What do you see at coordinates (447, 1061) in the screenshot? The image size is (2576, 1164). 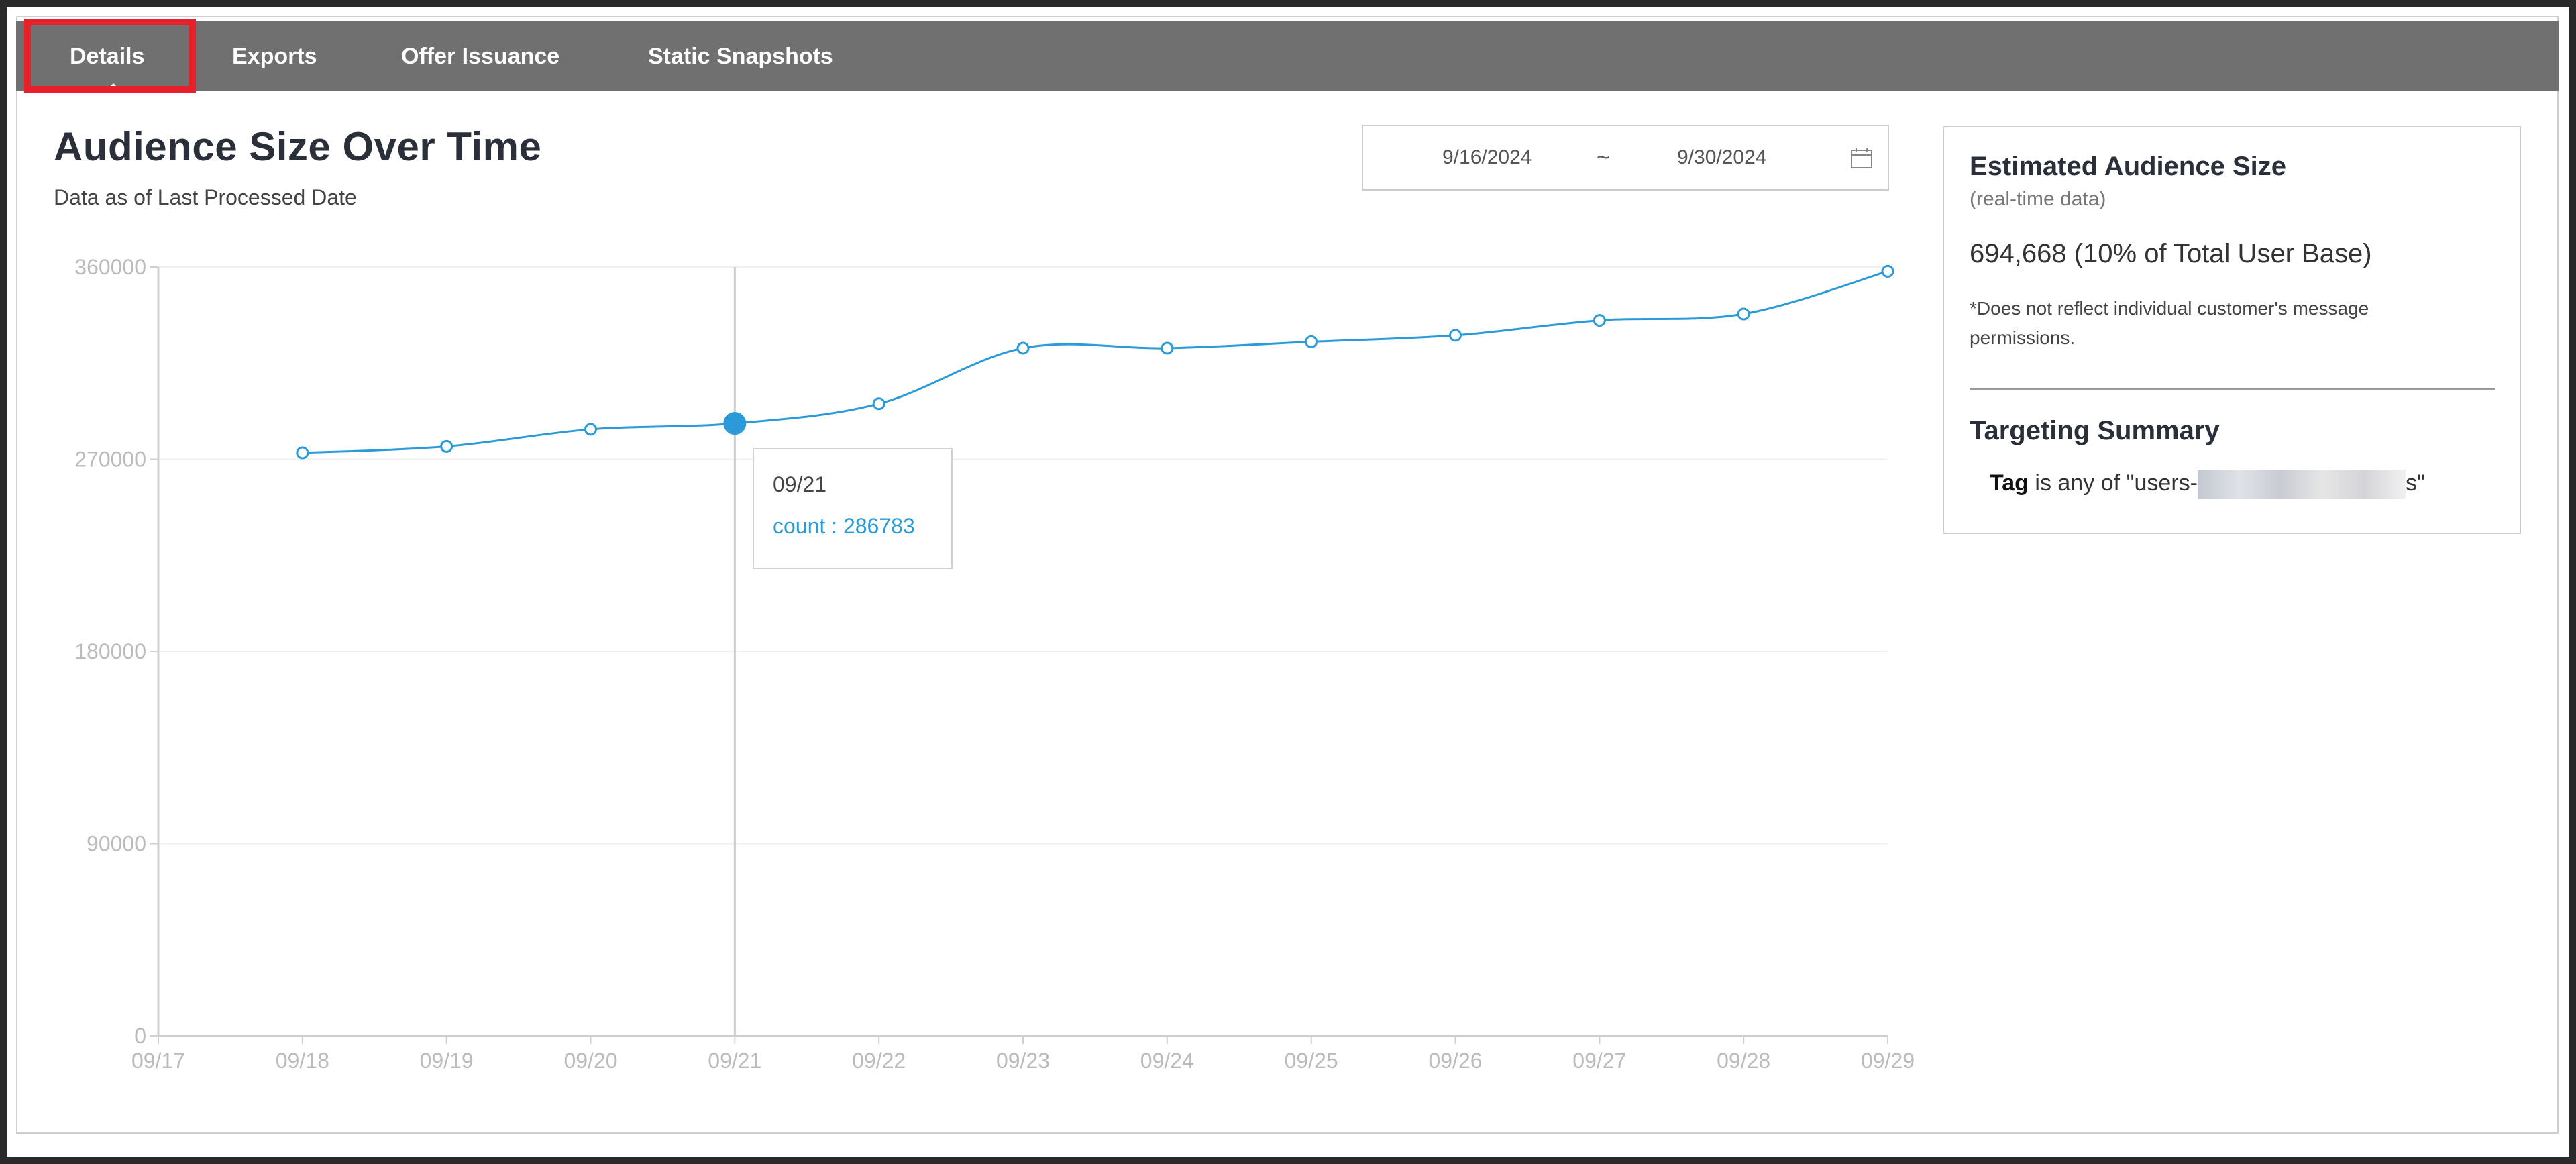 I see `x-tick-label: 09/19` at bounding box center [447, 1061].